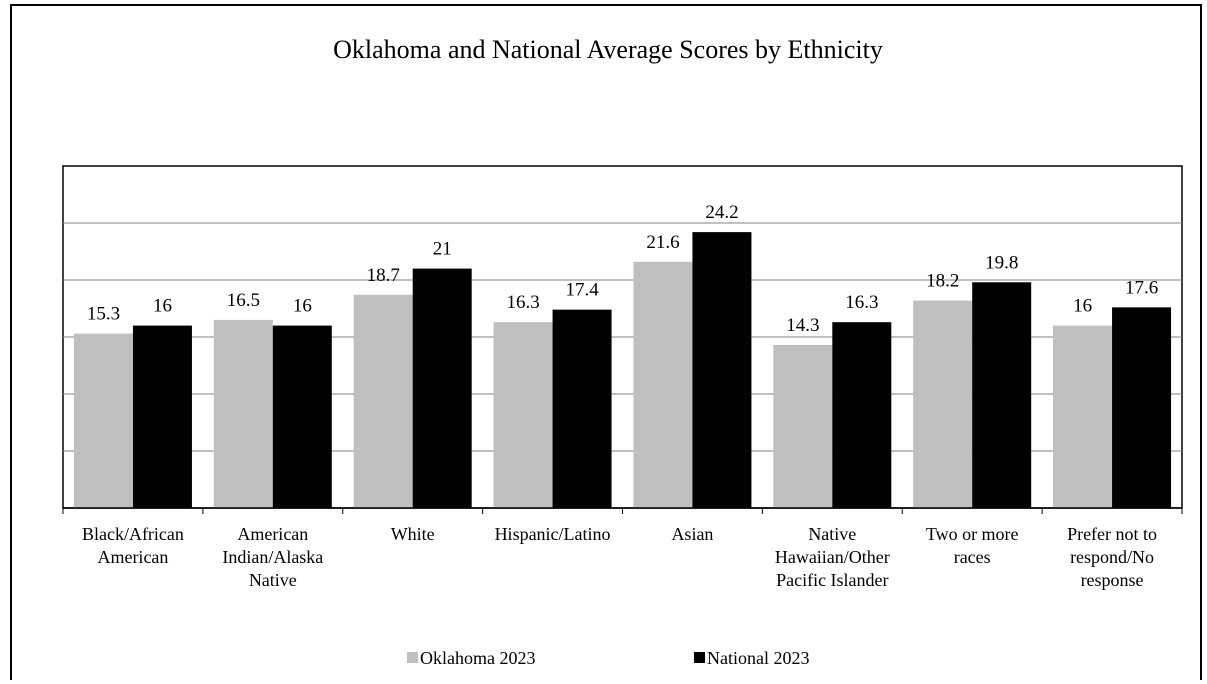 The width and height of the screenshot is (1207, 684). I want to click on data-label: 15.3, so click(103, 314).